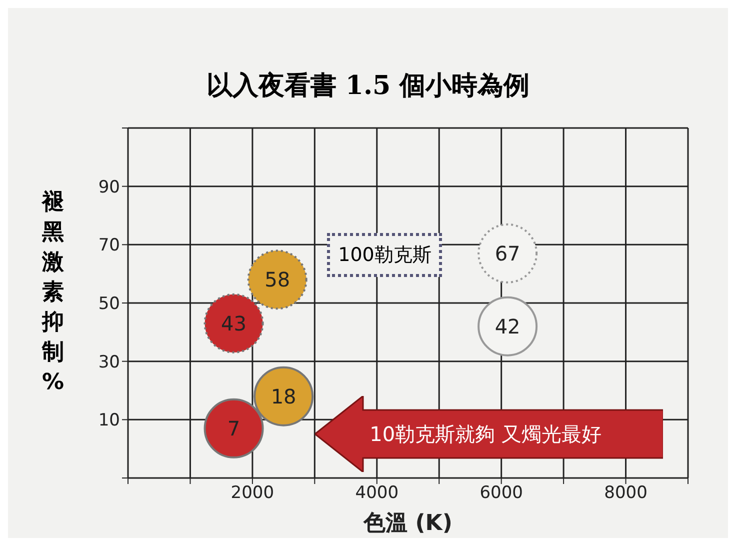 Image resolution: width=740 pixels, height=550 pixels. I want to click on x-tick-label: 8000, so click(626, 493).